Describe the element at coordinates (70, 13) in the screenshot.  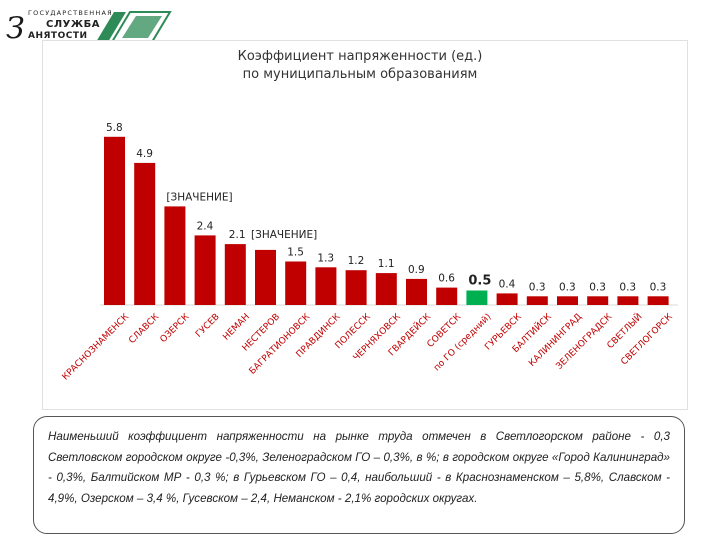
I see `logo-line1: ГОСУДАРСТВЕННАЯ` at that location.